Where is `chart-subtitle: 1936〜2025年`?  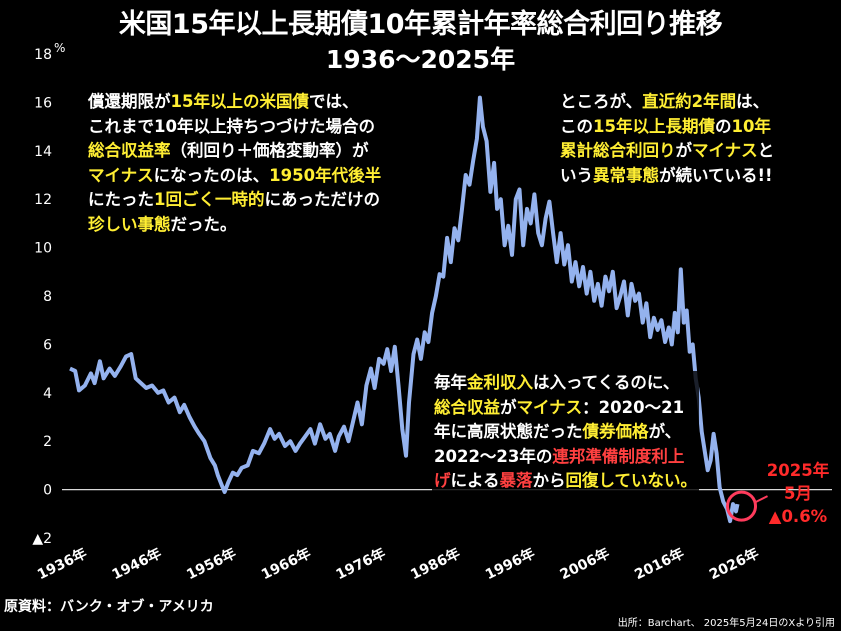
chart-subtitle: 1936〜2025年 is located at coordinates (420, 59).